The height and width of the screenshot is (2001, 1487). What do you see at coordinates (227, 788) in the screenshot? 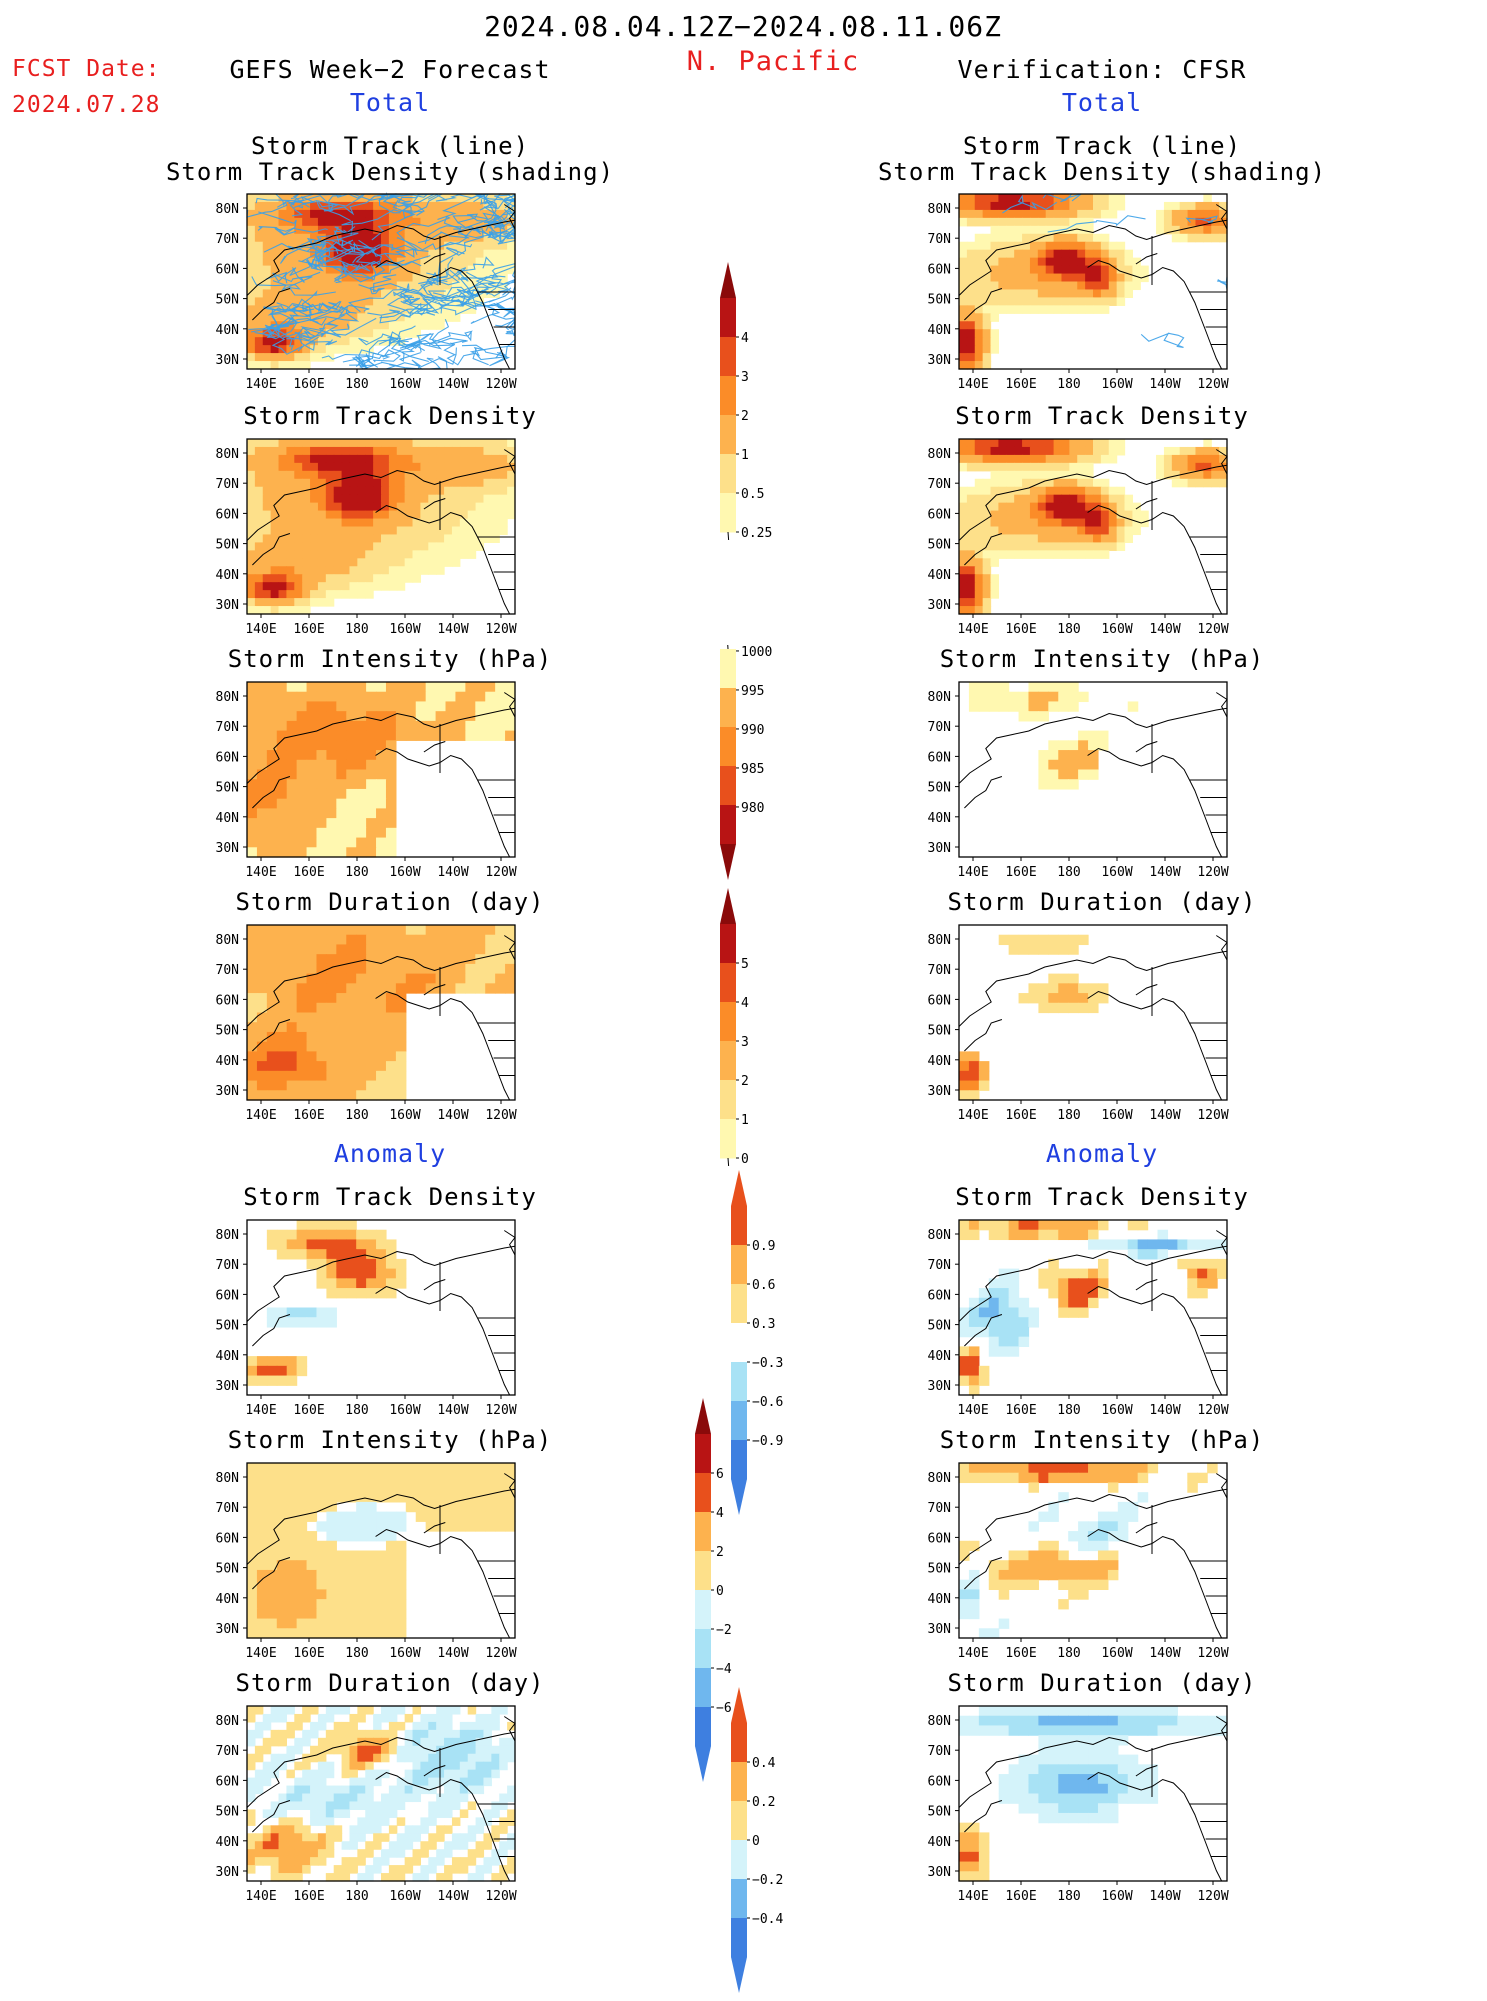
I see `lat-tick-label: 50N` at bounding box center [227, 788].